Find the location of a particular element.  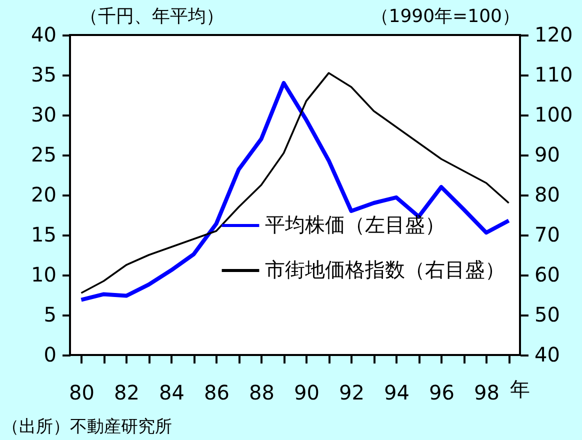

y-axis-title: （千円、年平均） is located at coordinates (152, 16).